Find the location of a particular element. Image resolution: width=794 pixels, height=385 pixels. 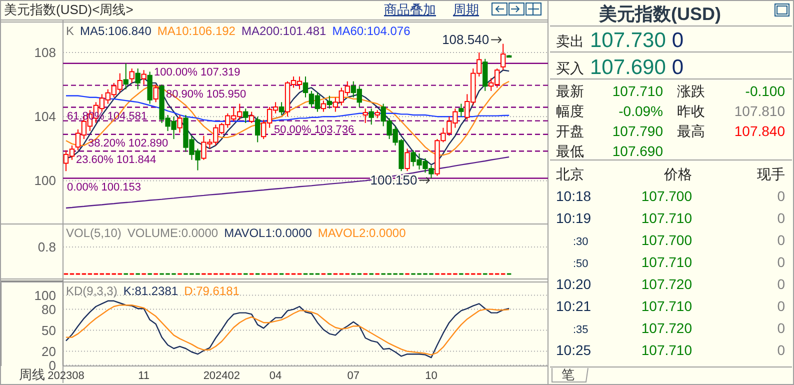

text: 最低 is located at coordinates (570, 151).